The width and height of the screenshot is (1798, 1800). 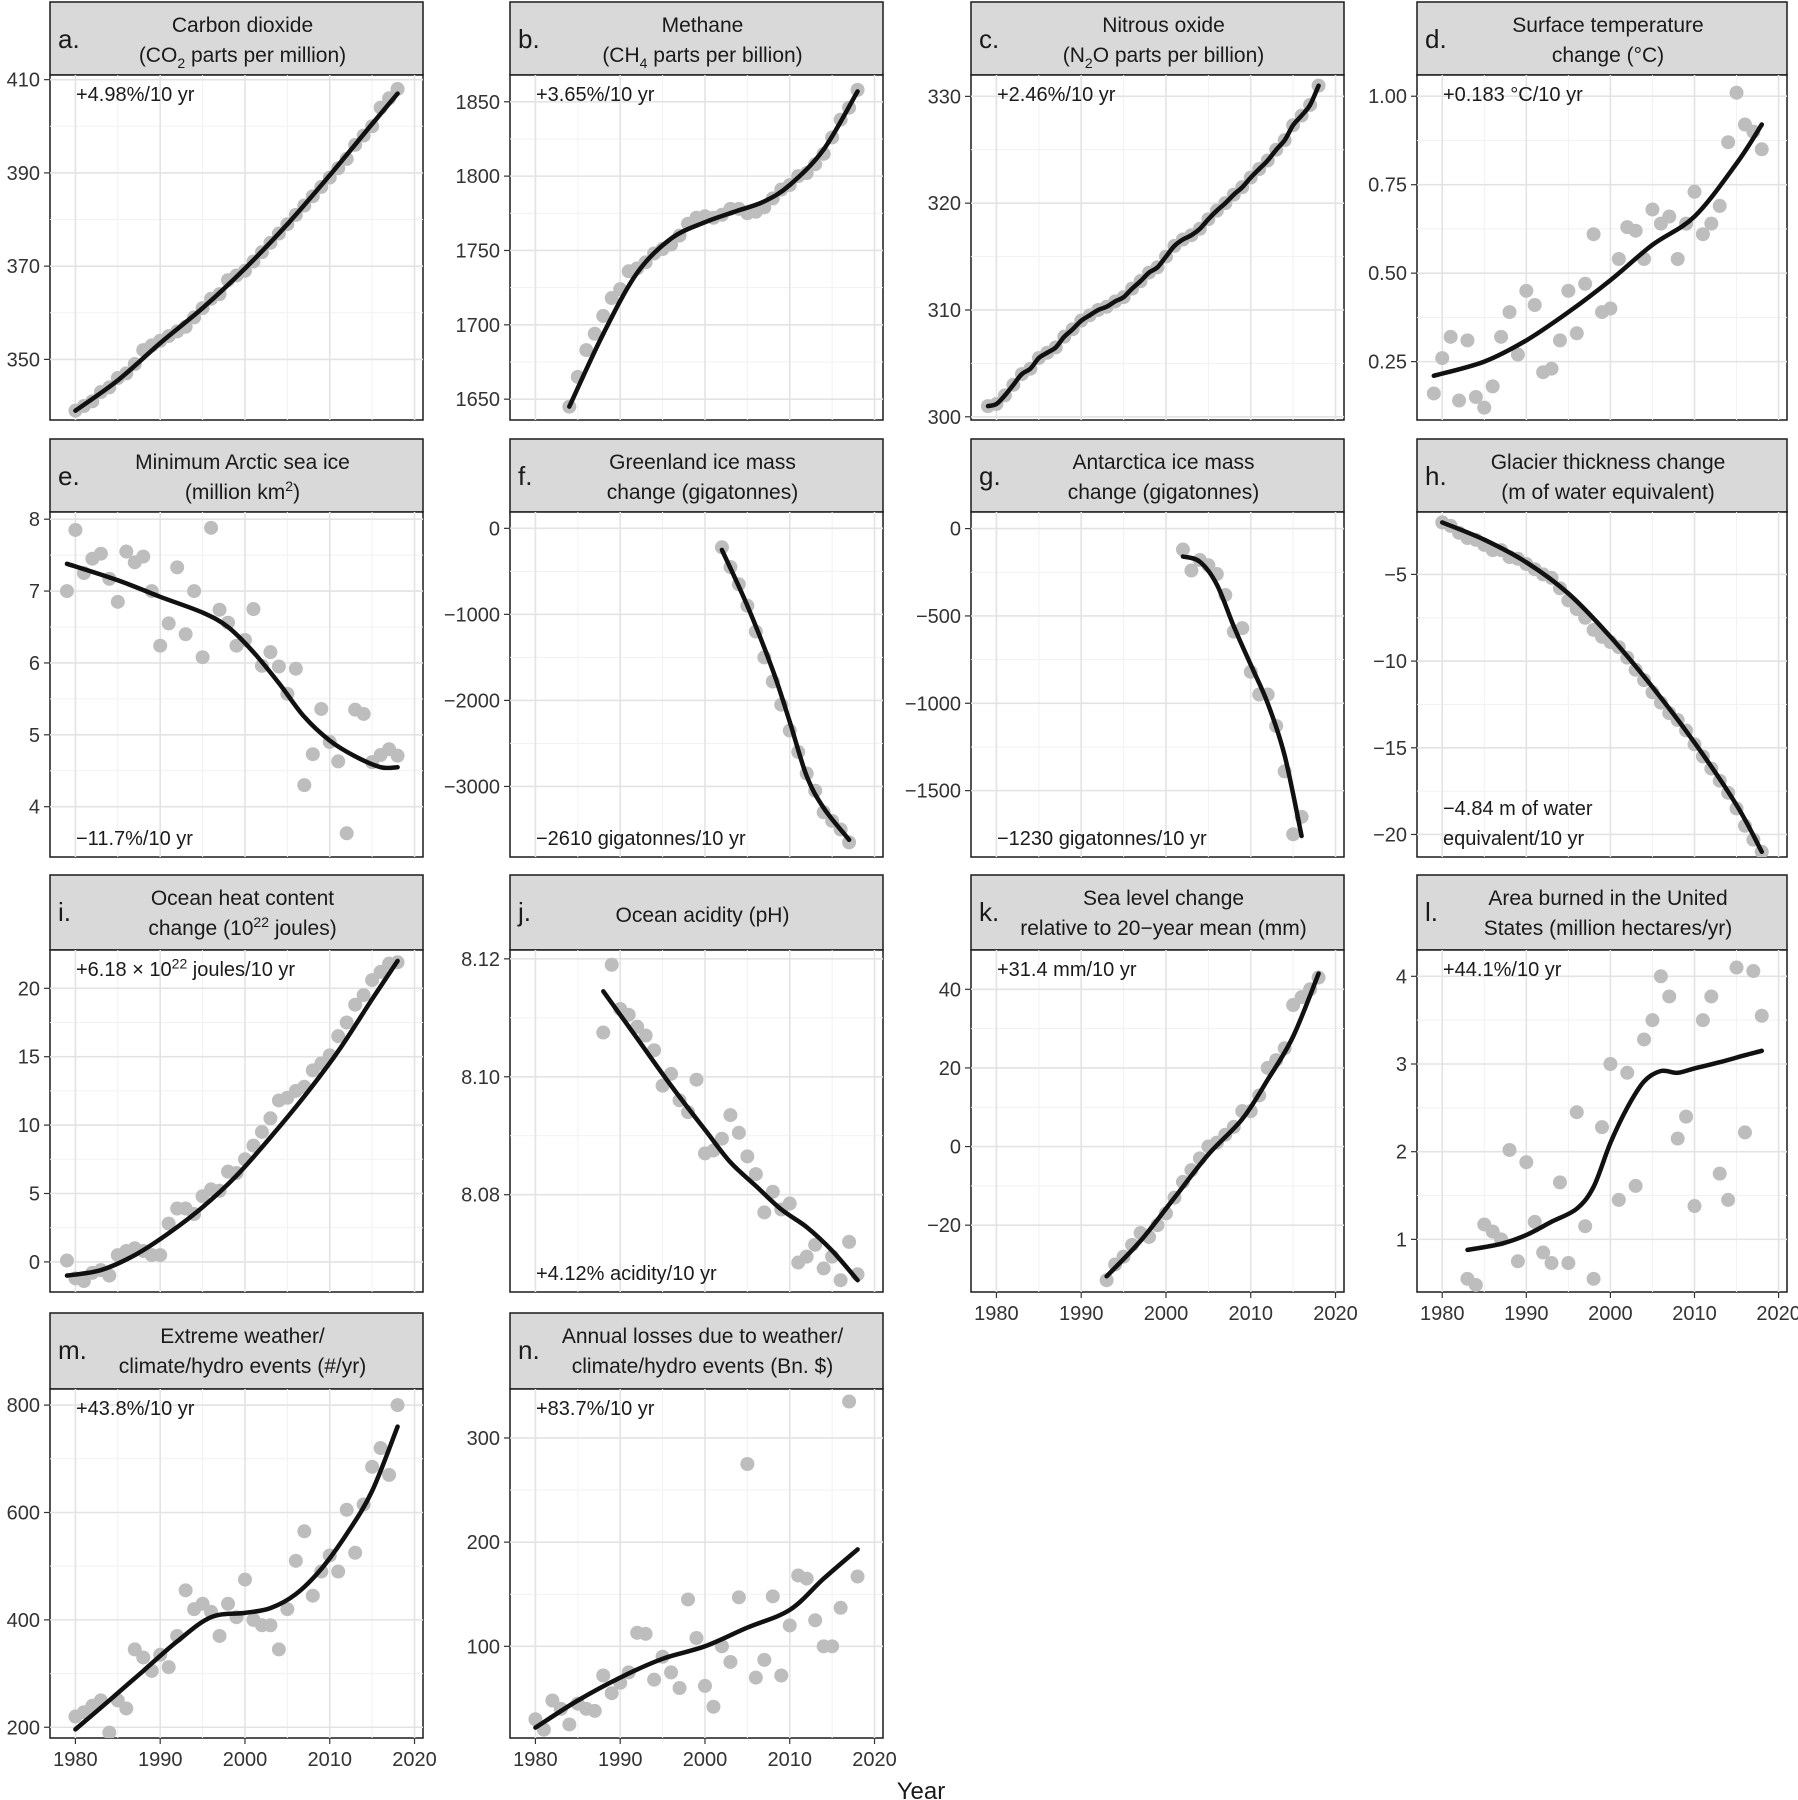 What do you see at coordinates (135, 95) in the screenshot?
I see `trend-annotation: +4.98%/10 yr` at bounding box center [135, 95].